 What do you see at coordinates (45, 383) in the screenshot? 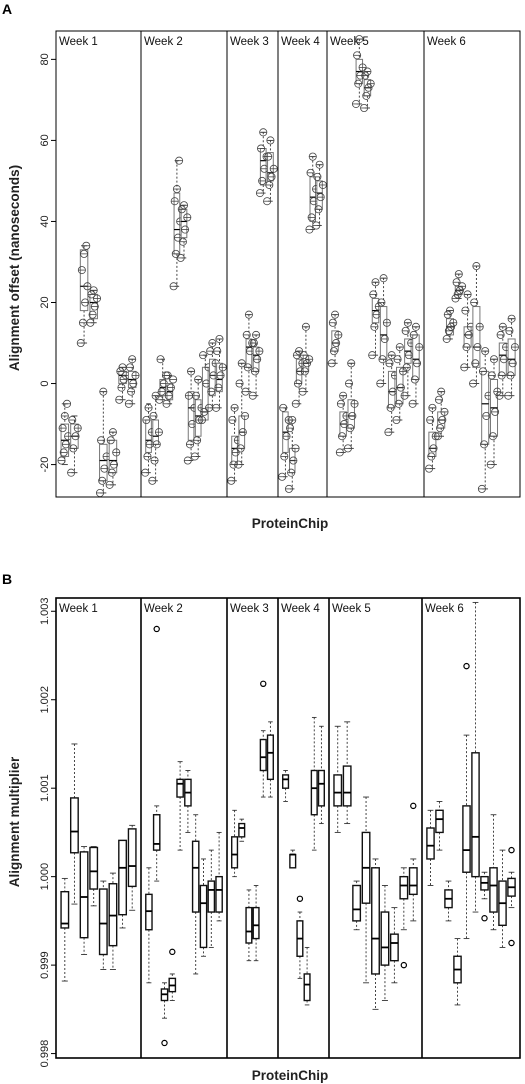
I see `y-tick-label: 0` at bounding box center [45, 383].